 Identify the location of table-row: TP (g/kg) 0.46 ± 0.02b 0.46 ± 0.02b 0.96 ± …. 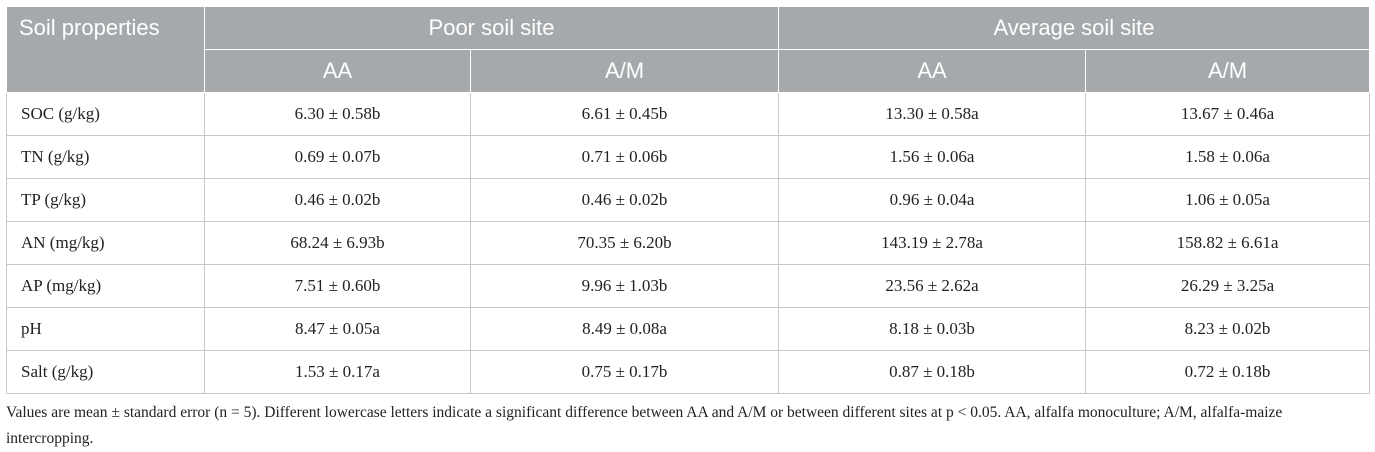
(688, 200).